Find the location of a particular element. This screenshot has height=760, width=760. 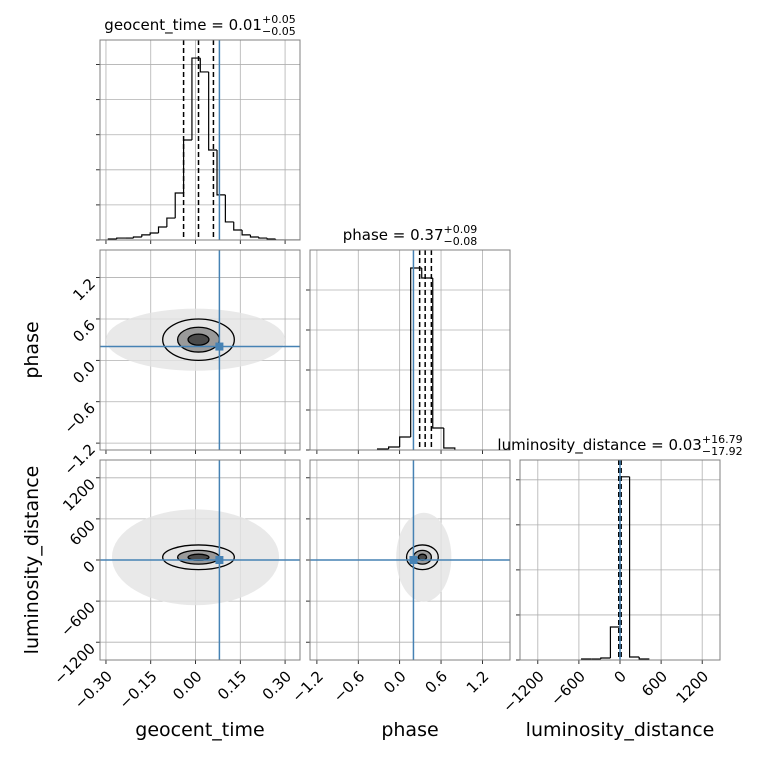

x-tick-label: 0.15 is located at coordinates (232, 685).